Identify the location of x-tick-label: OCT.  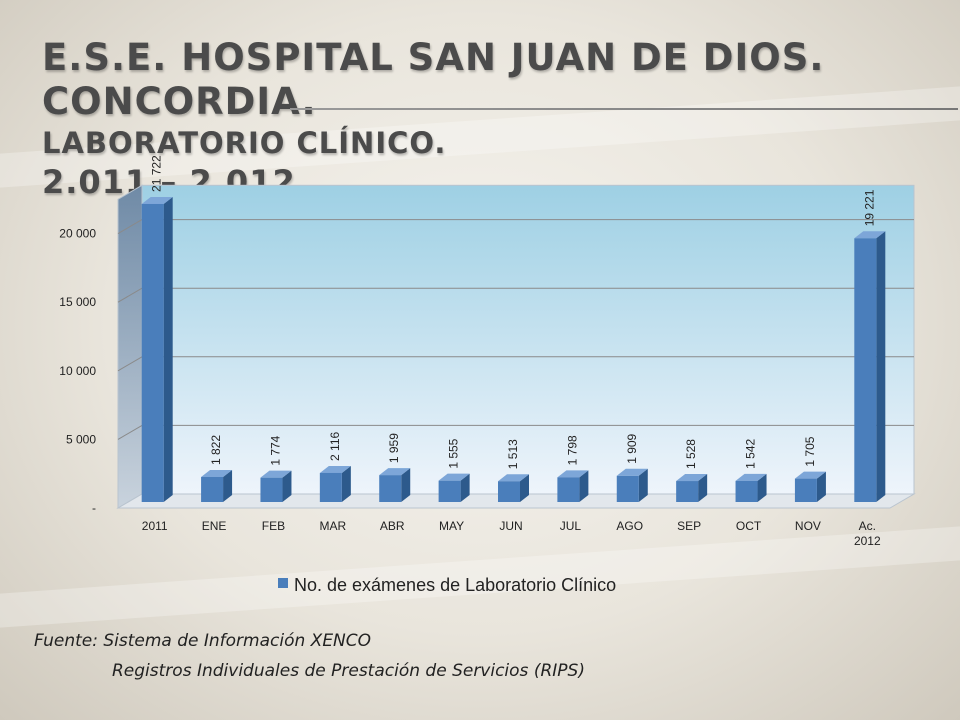
(749, 526).